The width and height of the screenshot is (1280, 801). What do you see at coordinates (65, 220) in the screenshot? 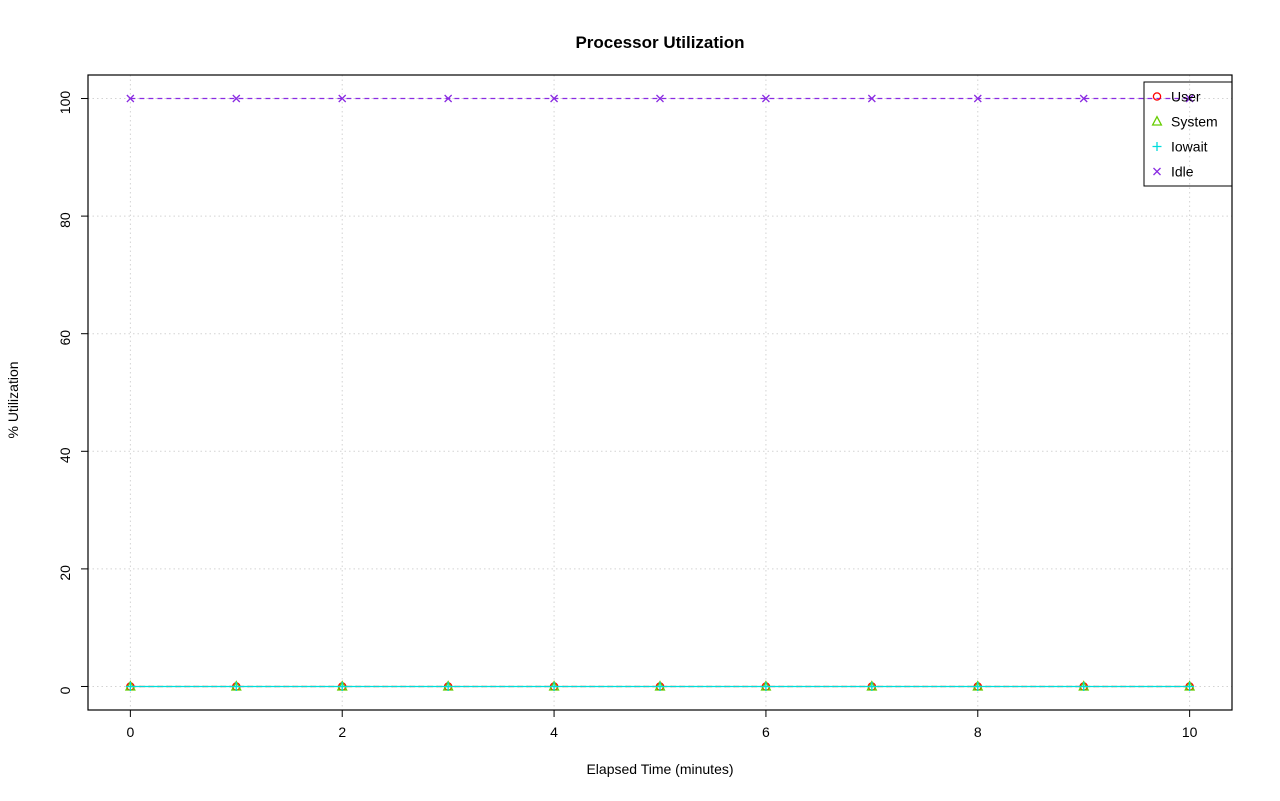
I see `y-tick-label: 80` at bounding box center [65, 220].